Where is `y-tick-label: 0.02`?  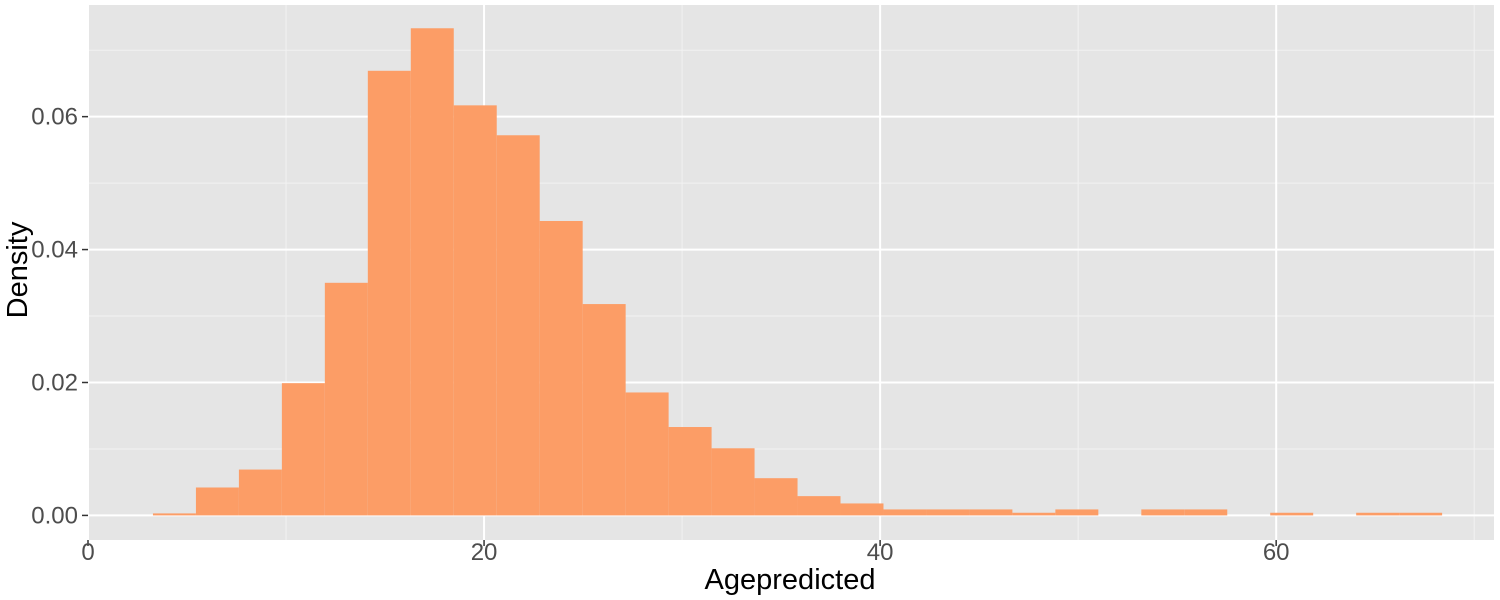 y-tick-label: 0.02 is located at coordinates (54, 382).